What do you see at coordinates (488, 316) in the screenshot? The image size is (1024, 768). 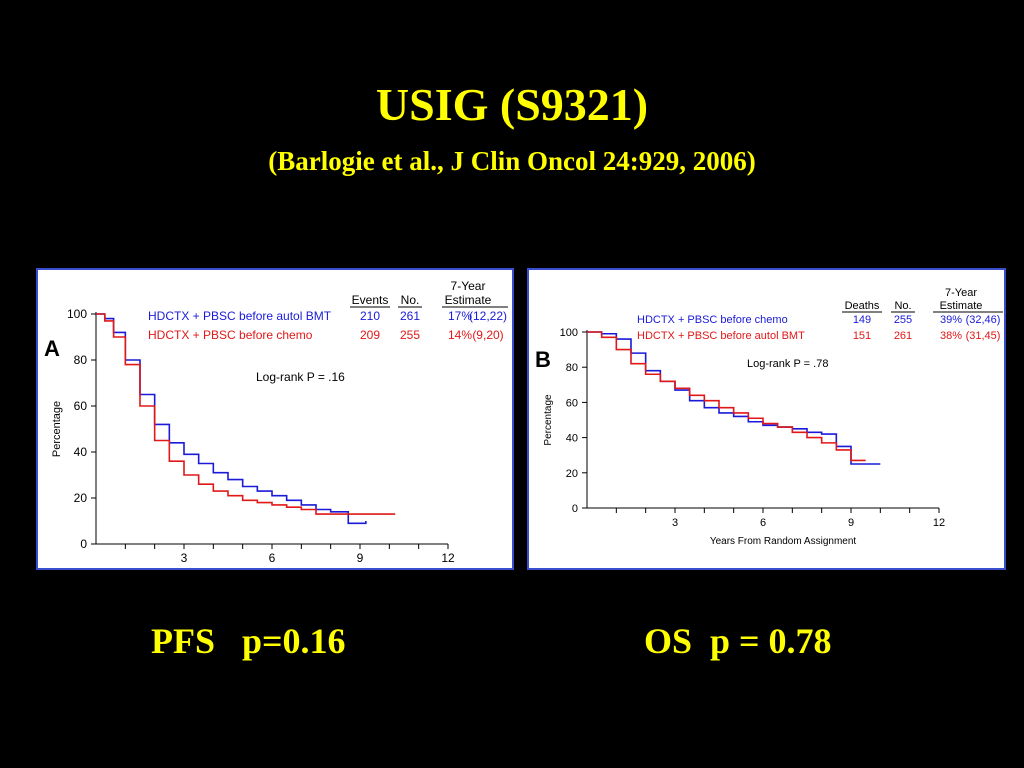 I see `legend-ci: (12,22)` at bounding box center [488, 316].